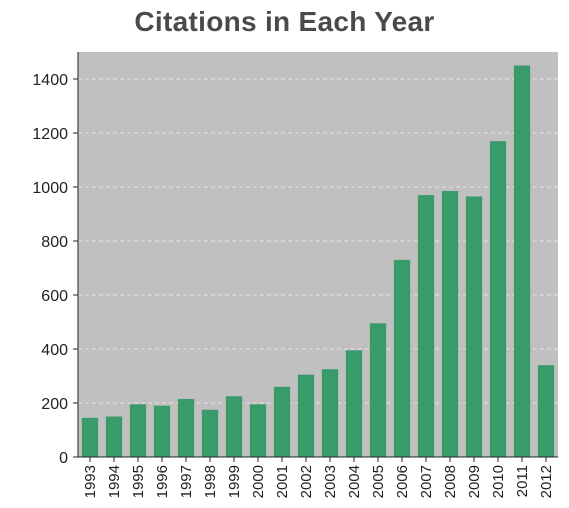 Image resolution: width=569 pixels, height=508 pixels. What do you see at coordinates (258, 430) in the screenshot?
I see `bar-2000` at bounding box center [258, 430].